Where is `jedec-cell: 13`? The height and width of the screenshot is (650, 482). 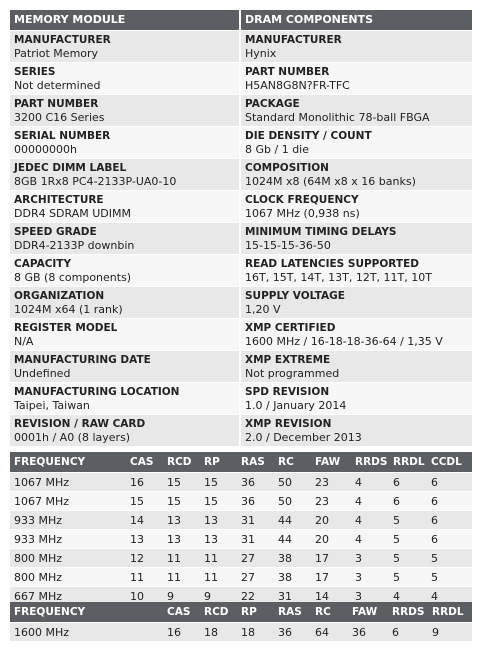
jedec-cell: 13 is located at coordinates (144, 539).